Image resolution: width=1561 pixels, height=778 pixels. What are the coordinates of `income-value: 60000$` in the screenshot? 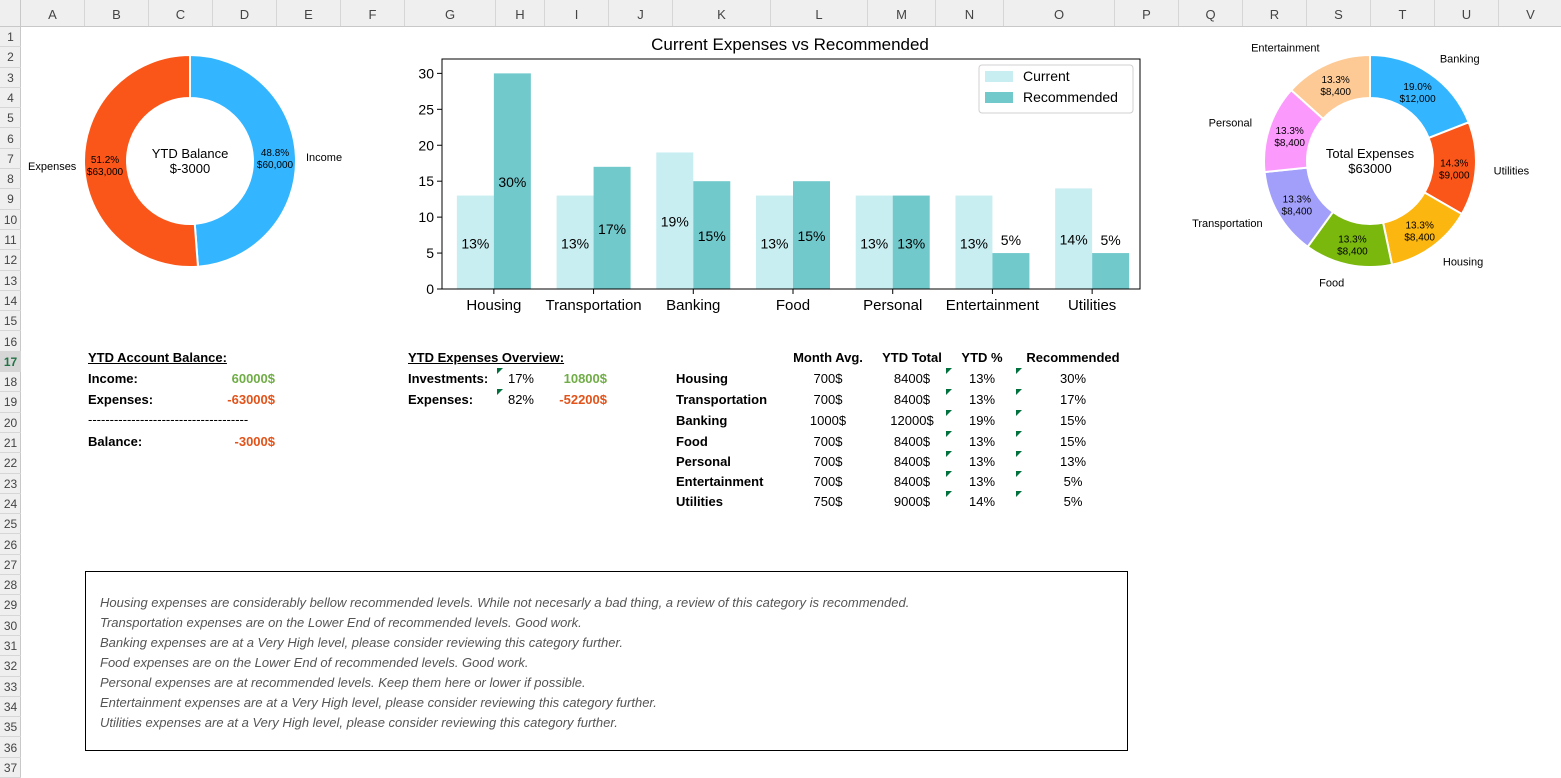 It's located at (253, 378).